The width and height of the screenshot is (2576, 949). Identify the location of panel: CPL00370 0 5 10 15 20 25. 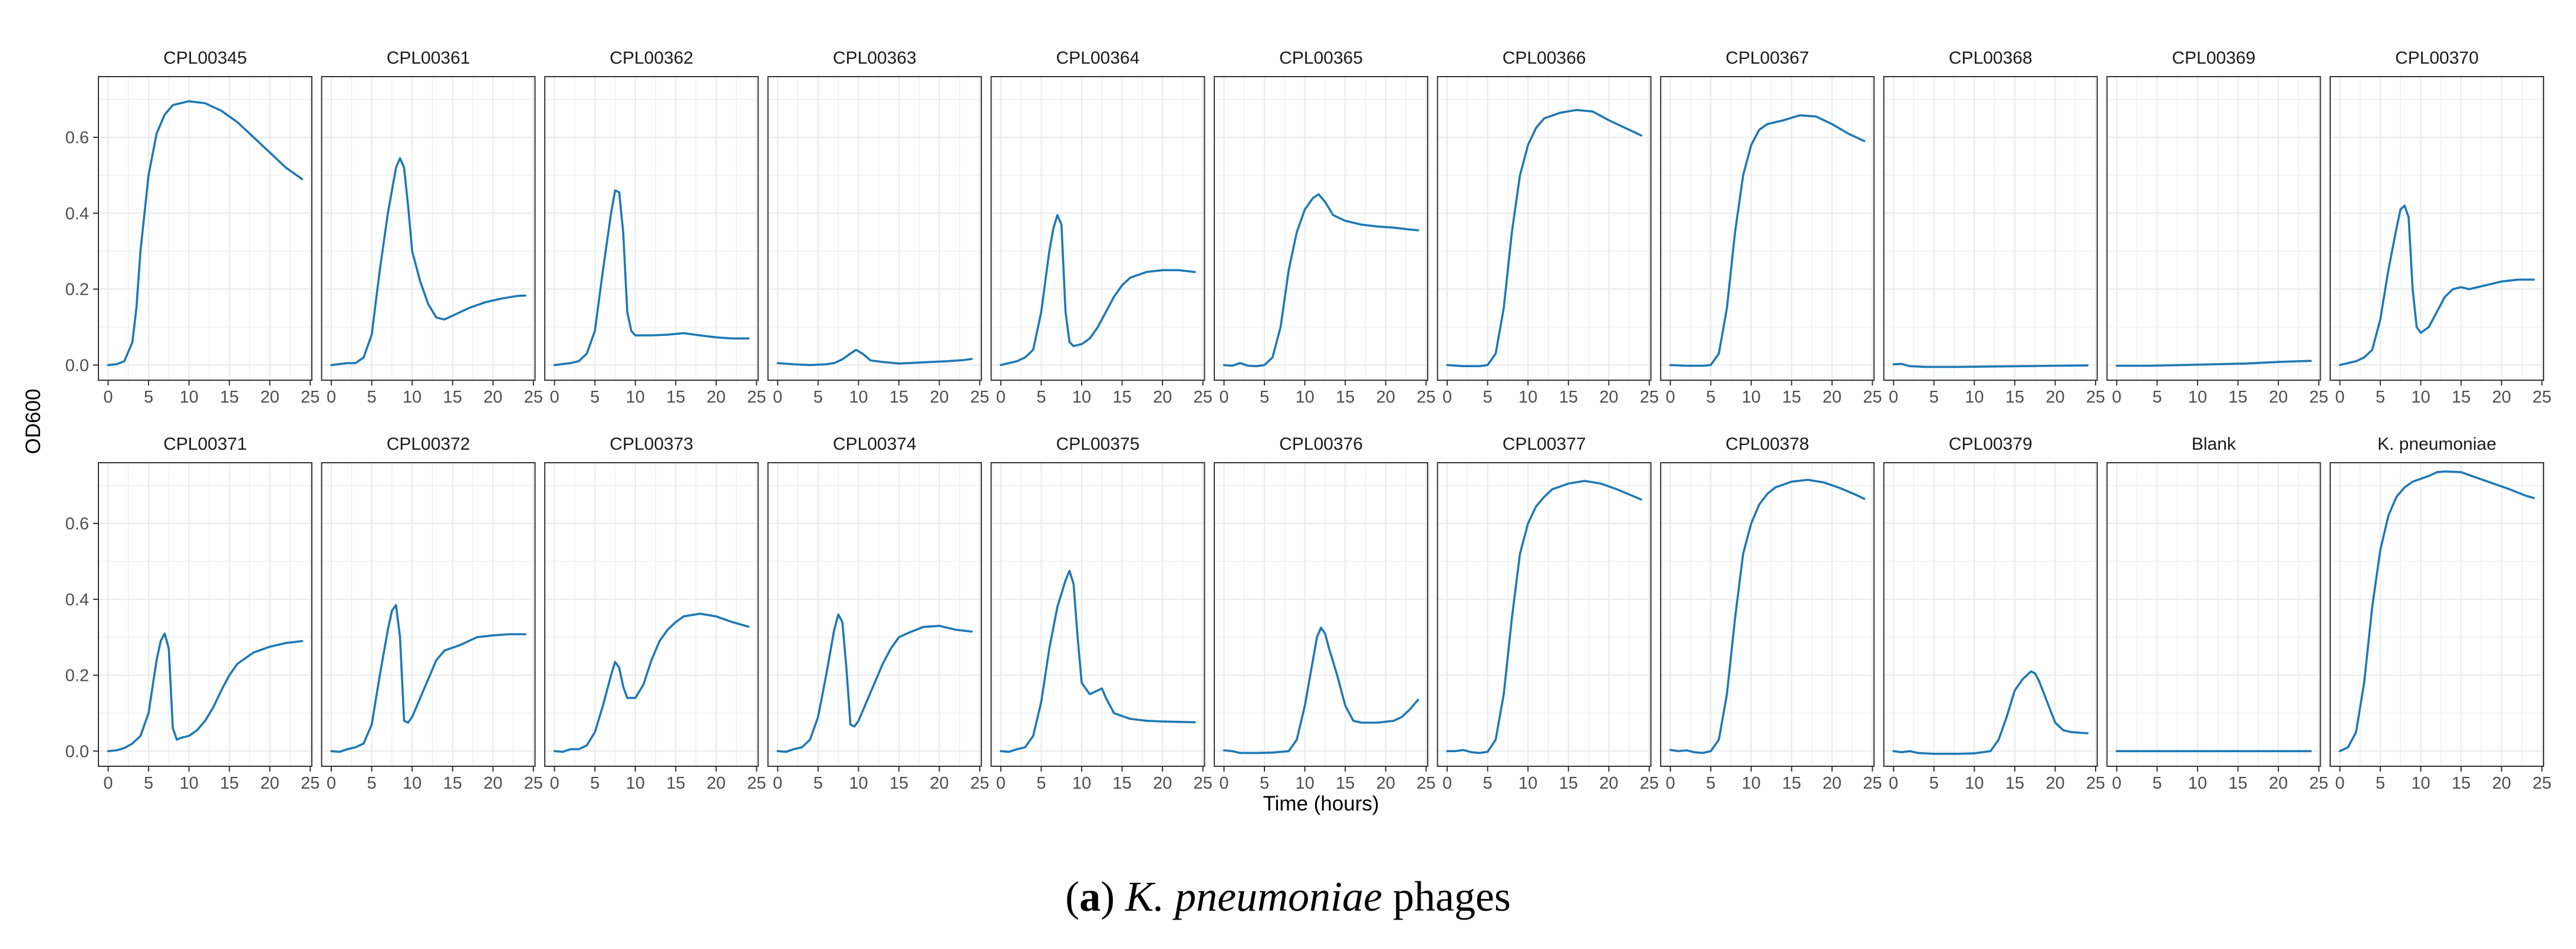
(2440, 227).